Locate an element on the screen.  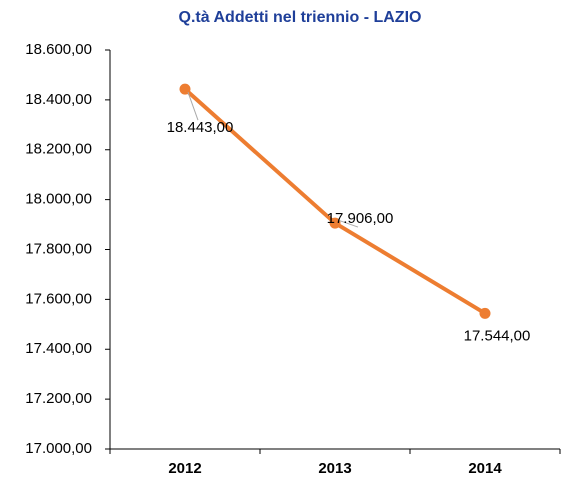
data-label: 17.544,00 is located at coordinates (497, 335).